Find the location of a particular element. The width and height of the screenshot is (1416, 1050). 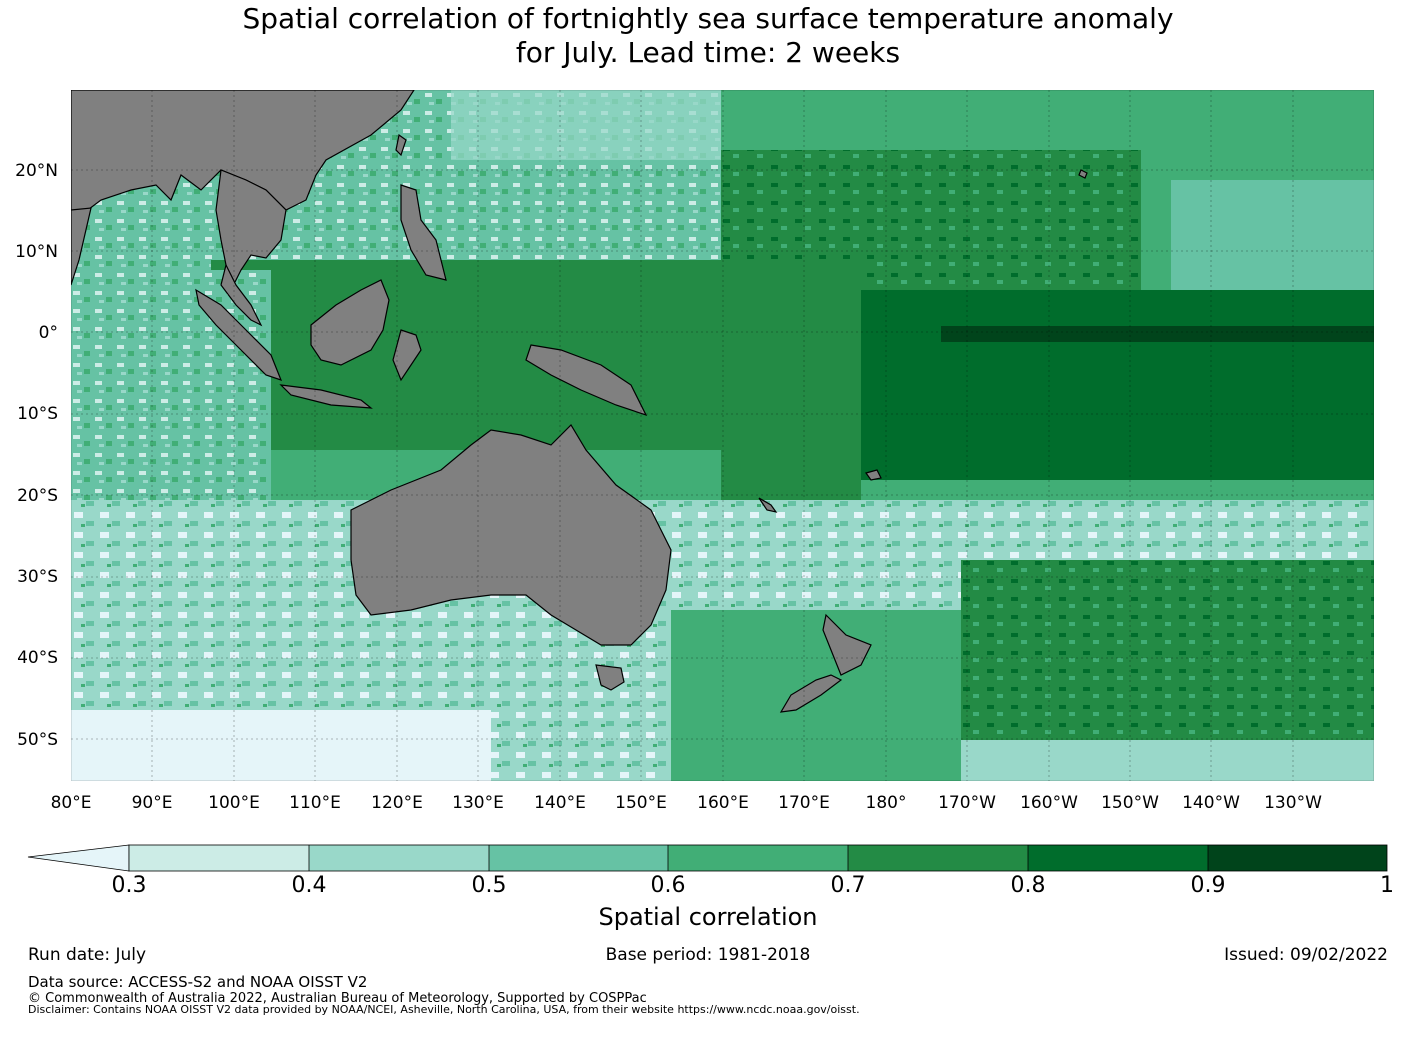

land-new-guinea is located at coordinates (586, 380).